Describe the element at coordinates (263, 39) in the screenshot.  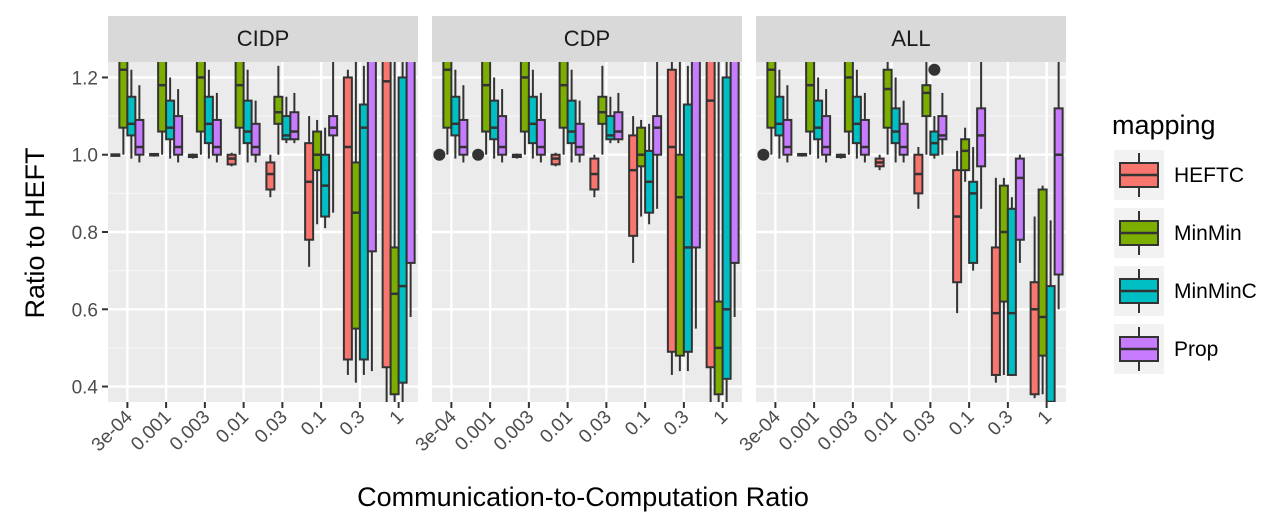
I see `facet-strip` at that location.